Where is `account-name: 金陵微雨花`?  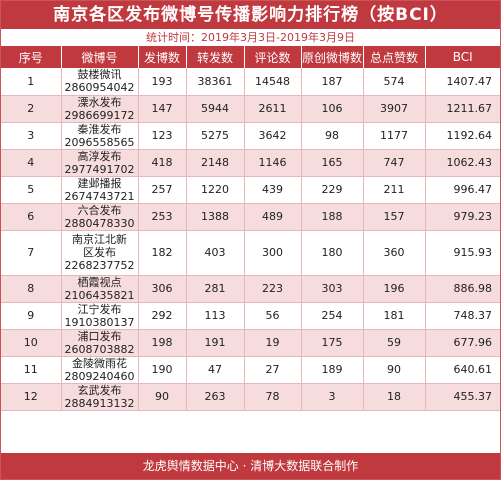
account-name: 金陵微雨花 is located at coordinates (99, 363).